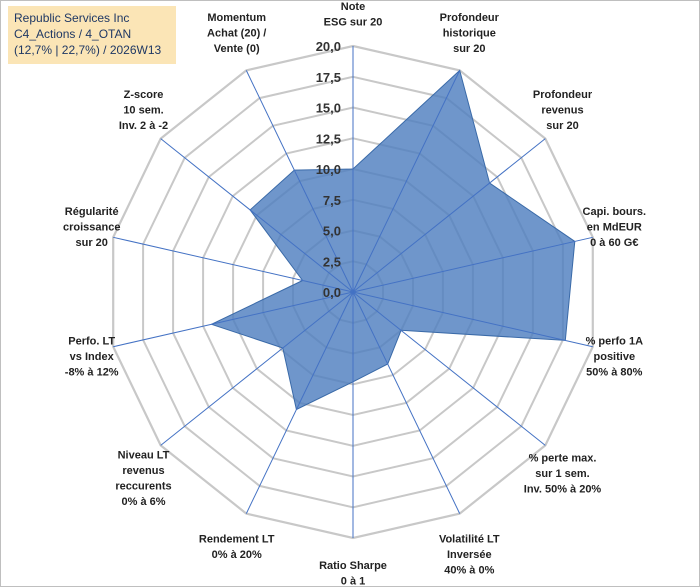 This screenshot has width=700, height=587. Describe the element at coordinates (353, 566) in the screenshot. I see `axis-label-line: Ratio Sharpe` at that location.